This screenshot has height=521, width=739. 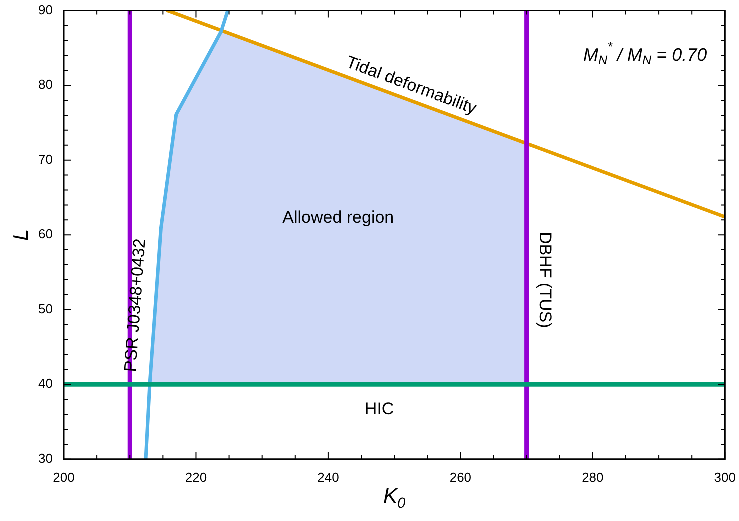 What do you see at coordinates (546, 280) in the screenshot?
I see `ref-line-label: DBHF (TUS)` at bounding box center [546, 280].